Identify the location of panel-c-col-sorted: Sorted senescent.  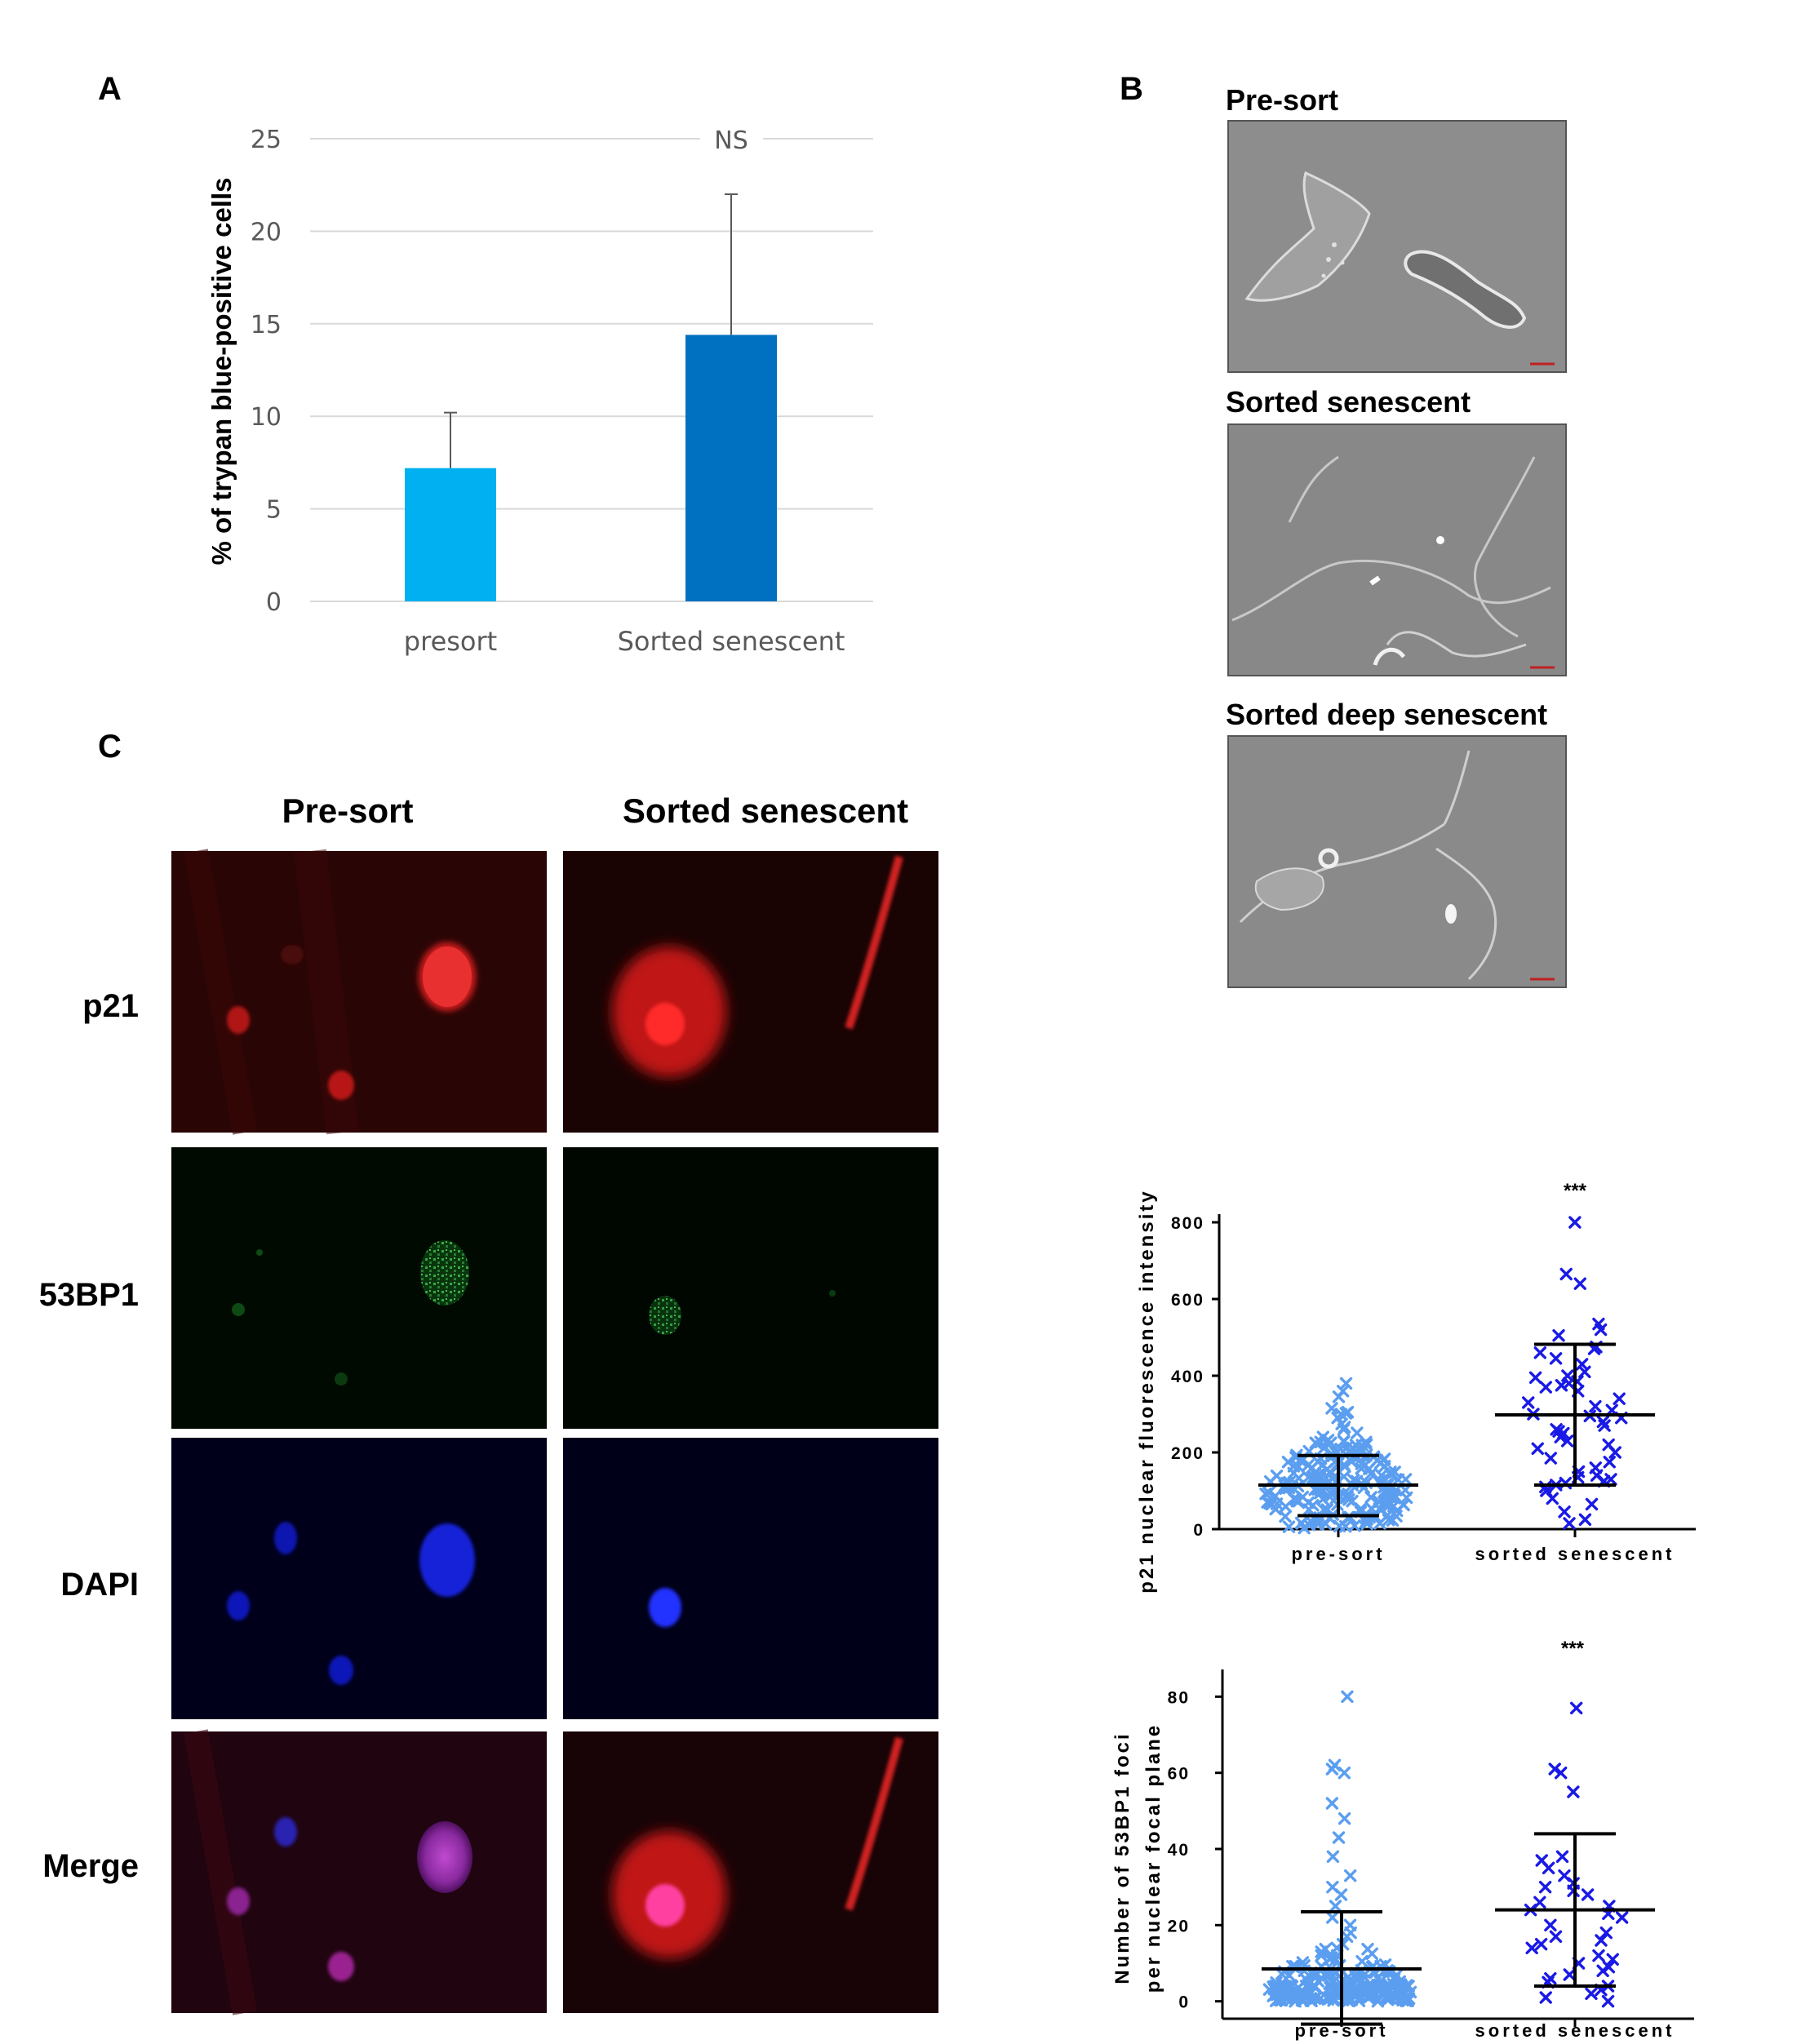
(765, 810).